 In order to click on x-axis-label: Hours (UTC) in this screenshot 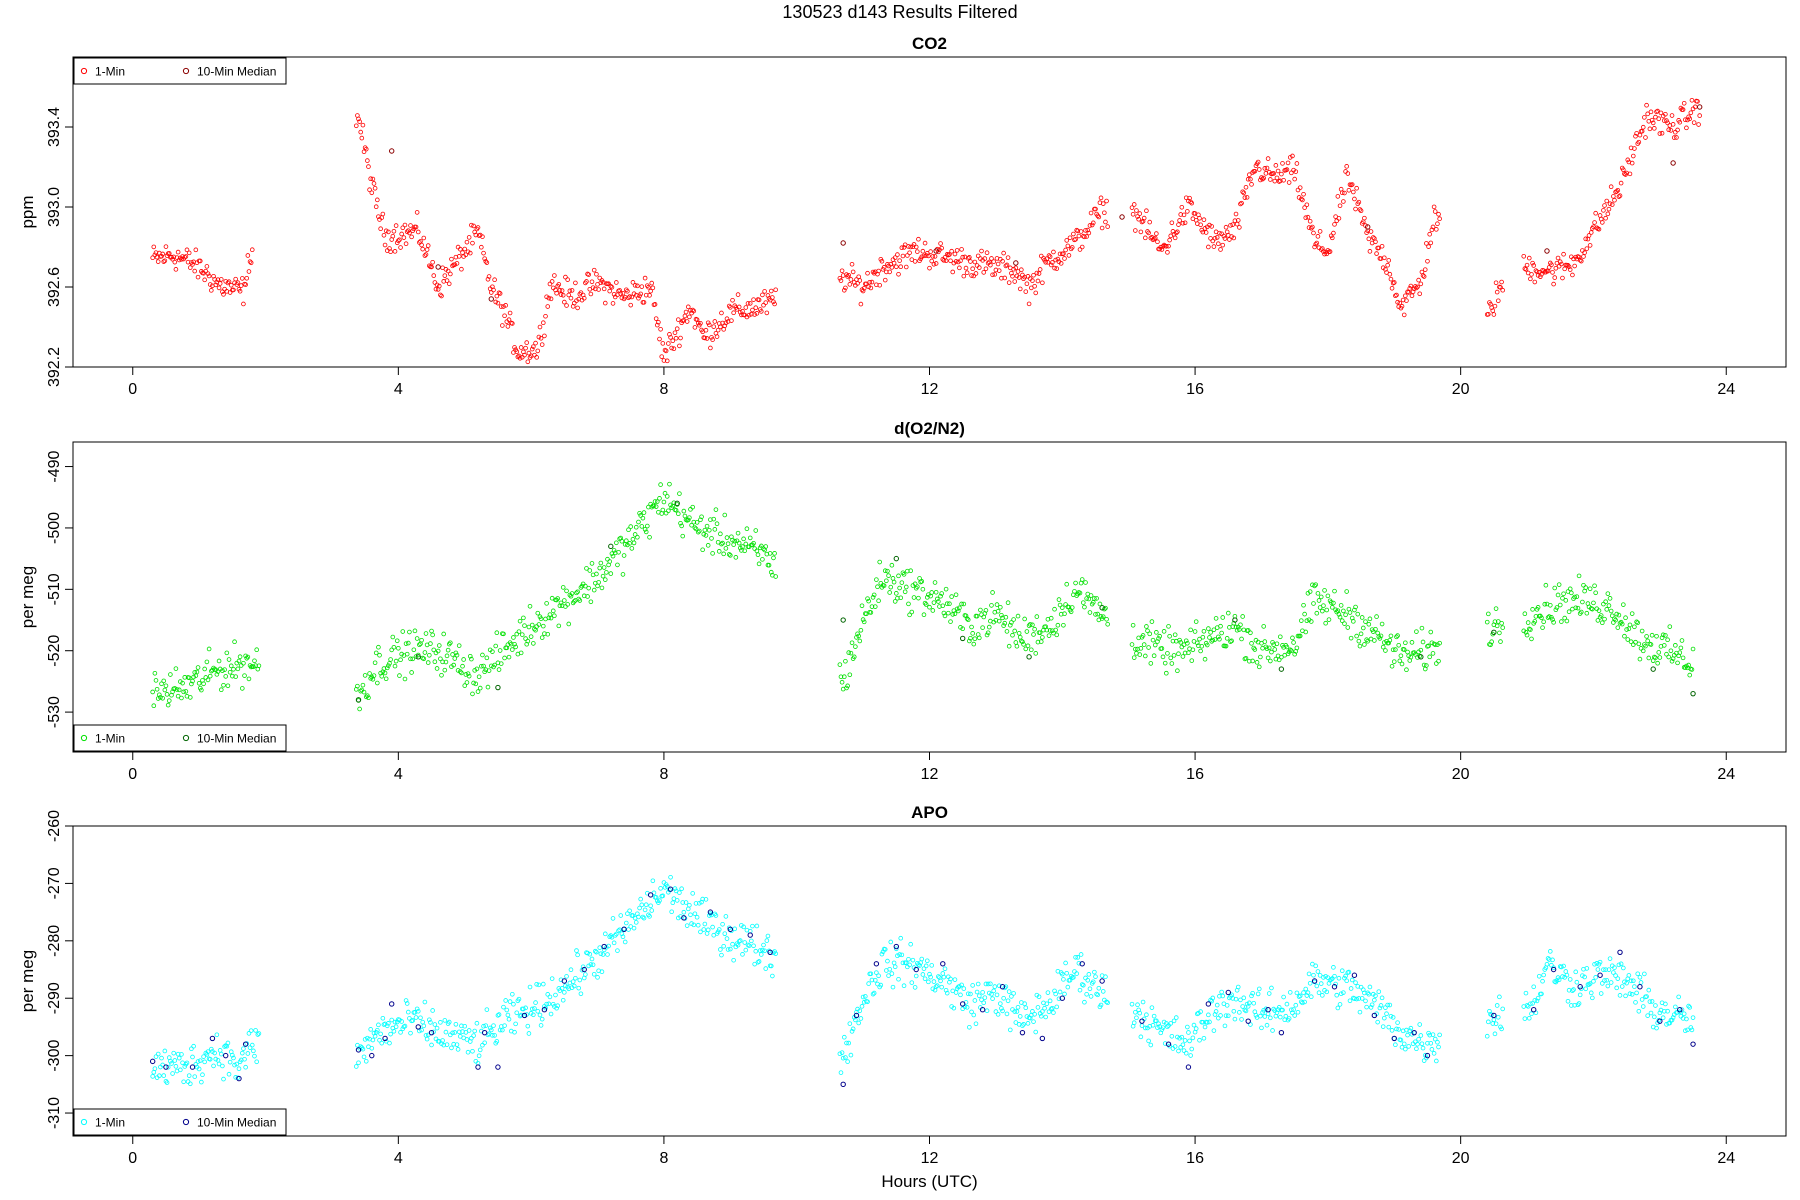, I will do `click(929, 1181)`.